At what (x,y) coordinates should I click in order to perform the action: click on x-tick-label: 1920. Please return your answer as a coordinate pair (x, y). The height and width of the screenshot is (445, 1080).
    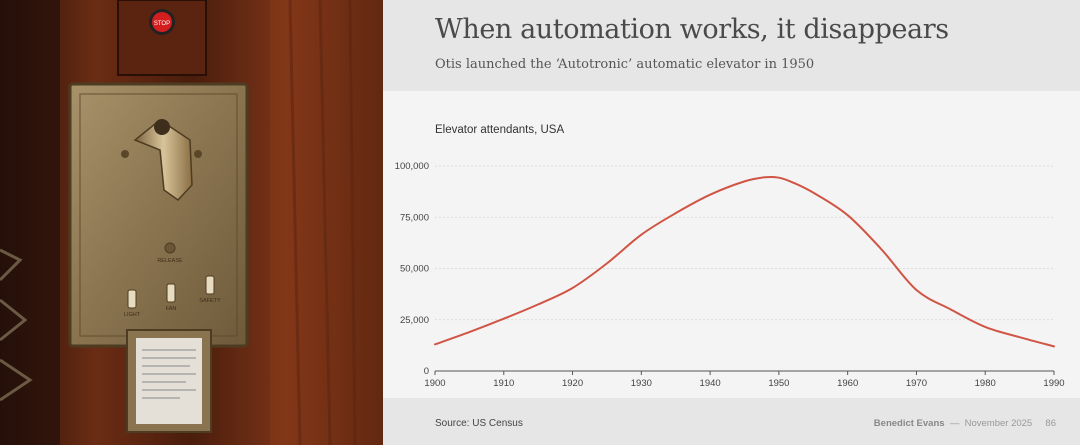
    Looking at the image, I should click on (572, 383).